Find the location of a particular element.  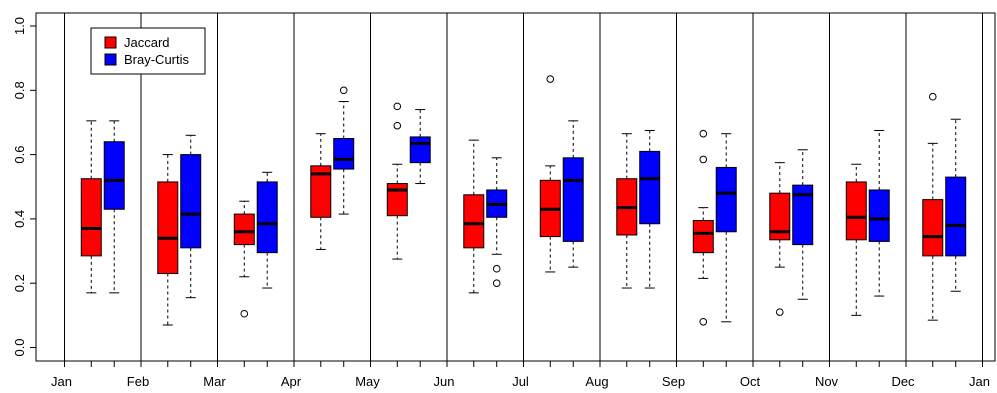

x-tick-label: Nov is located at coordinates (827, 381).